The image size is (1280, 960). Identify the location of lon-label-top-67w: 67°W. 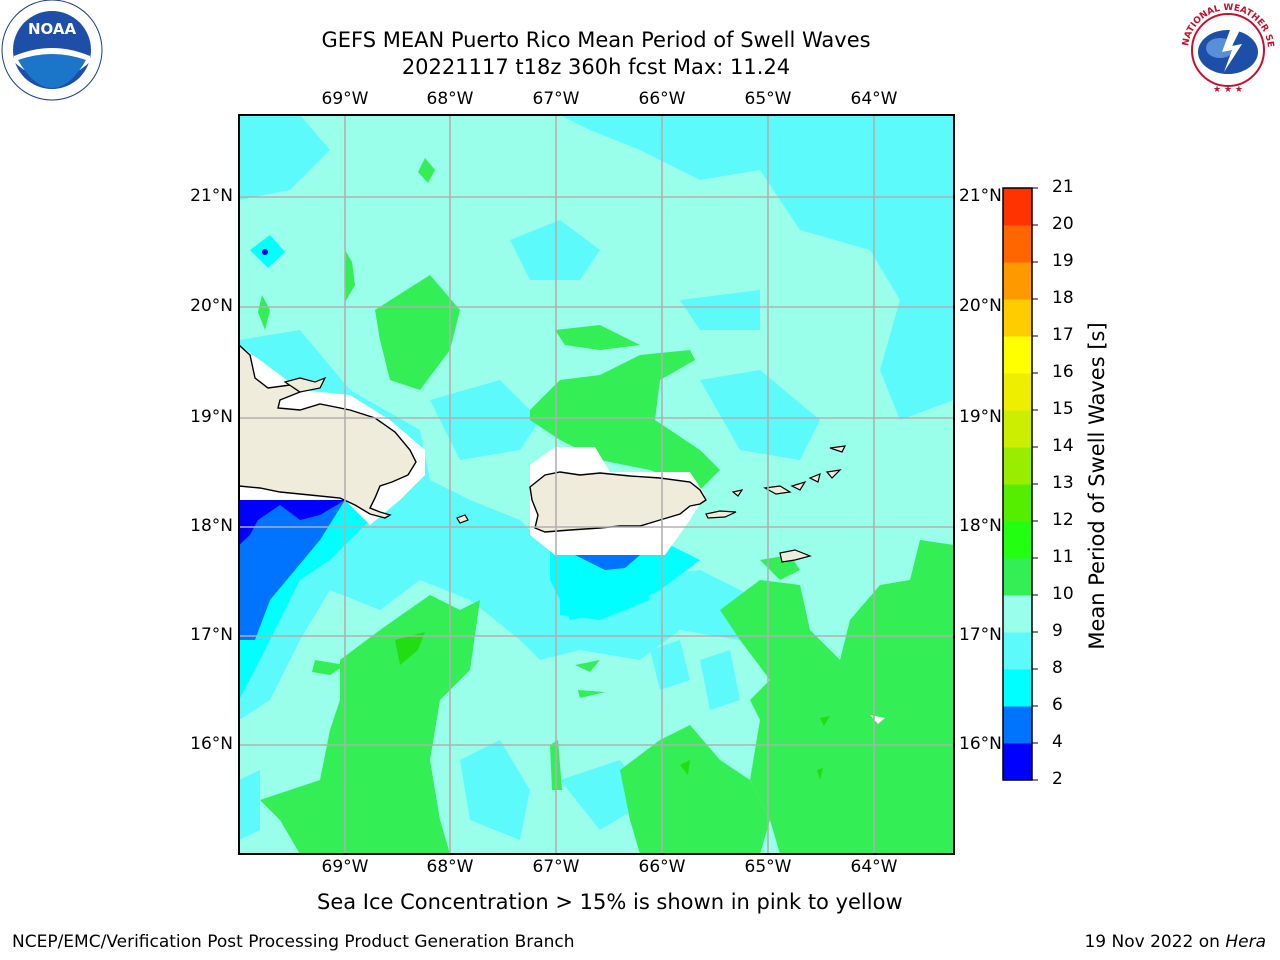
(556, 99).